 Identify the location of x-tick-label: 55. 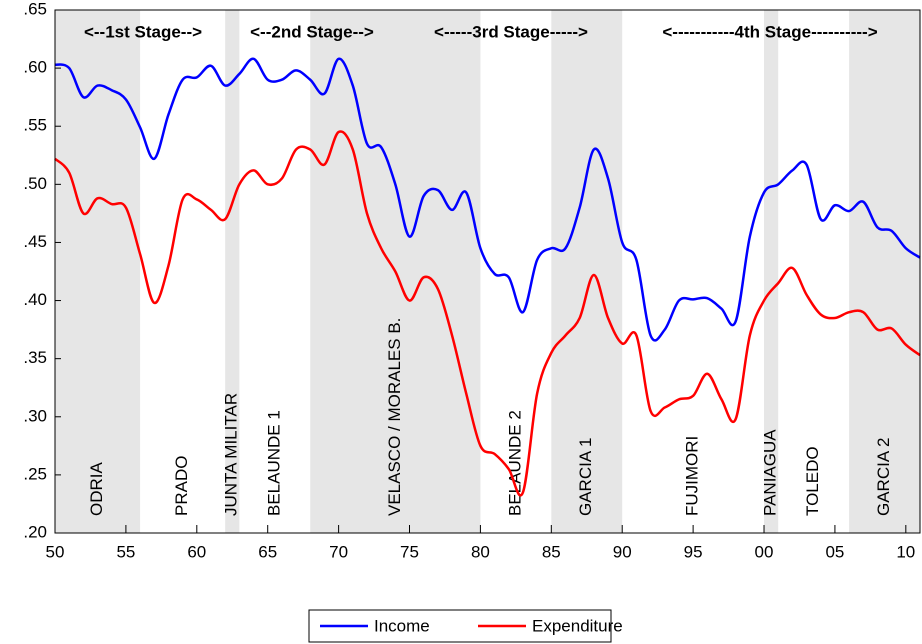
(125, 551).